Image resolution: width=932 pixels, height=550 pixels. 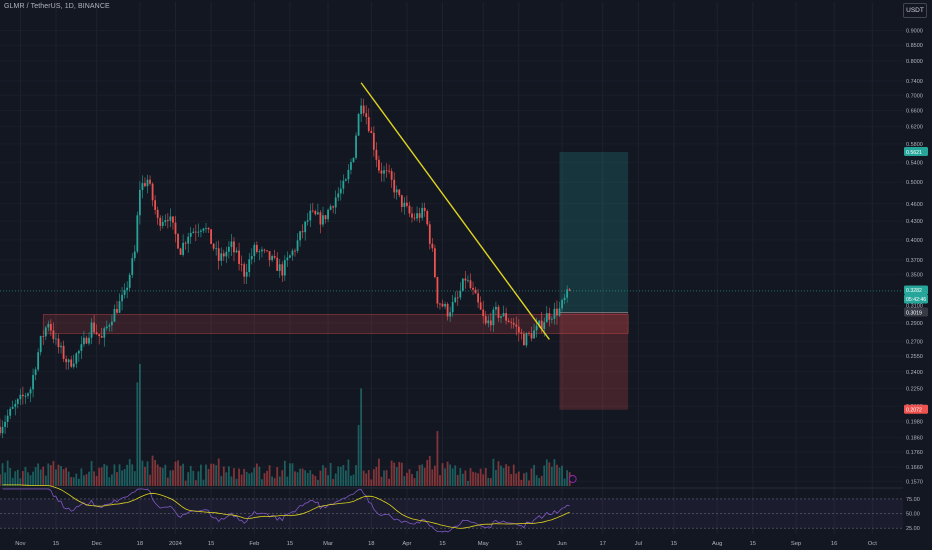 What do you see at coordinates (914, 163) in the screenshot?
I see `price-tick-label: 0.5400` at bounding box center [914, 163].